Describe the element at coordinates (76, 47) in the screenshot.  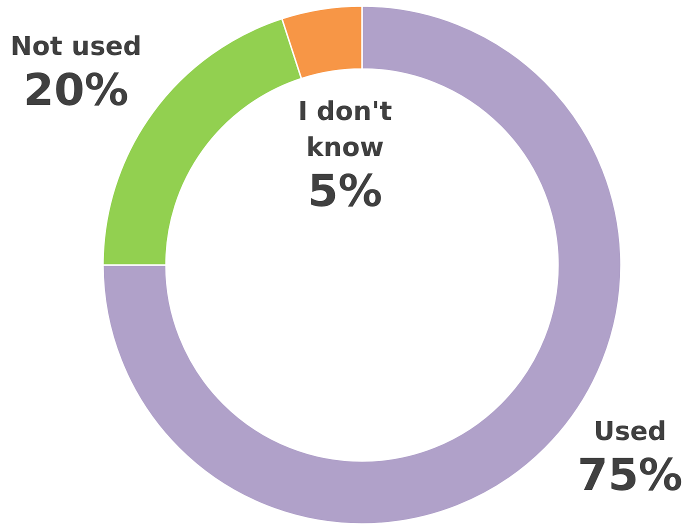
I see `slice-label: Not used` at that location.